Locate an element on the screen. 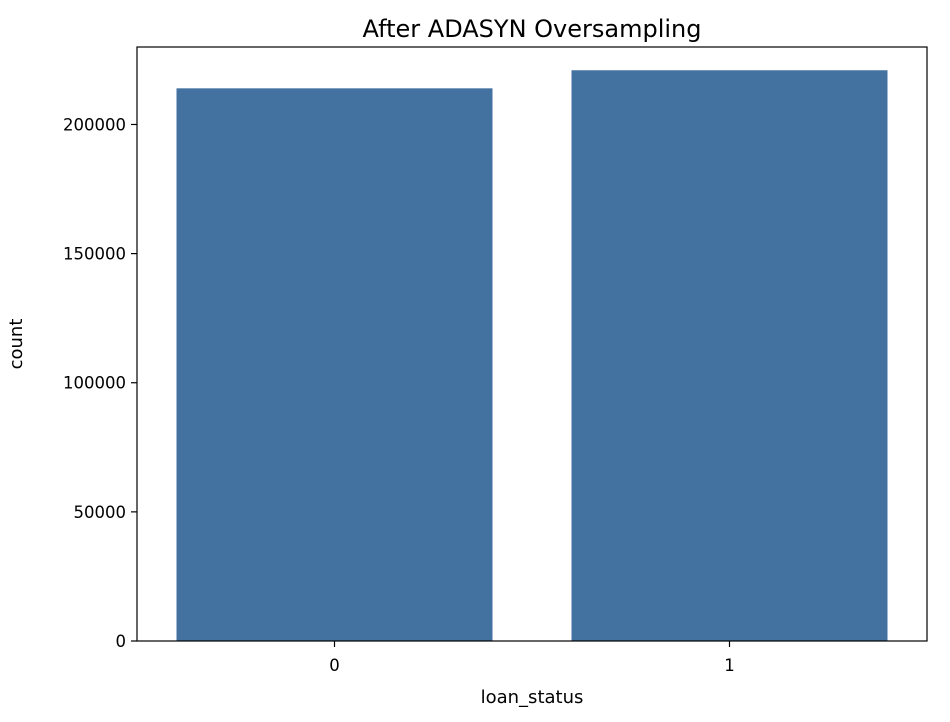 The image size is (950, 722). x-tick-label: 1 is located at coordinates (729, 665).